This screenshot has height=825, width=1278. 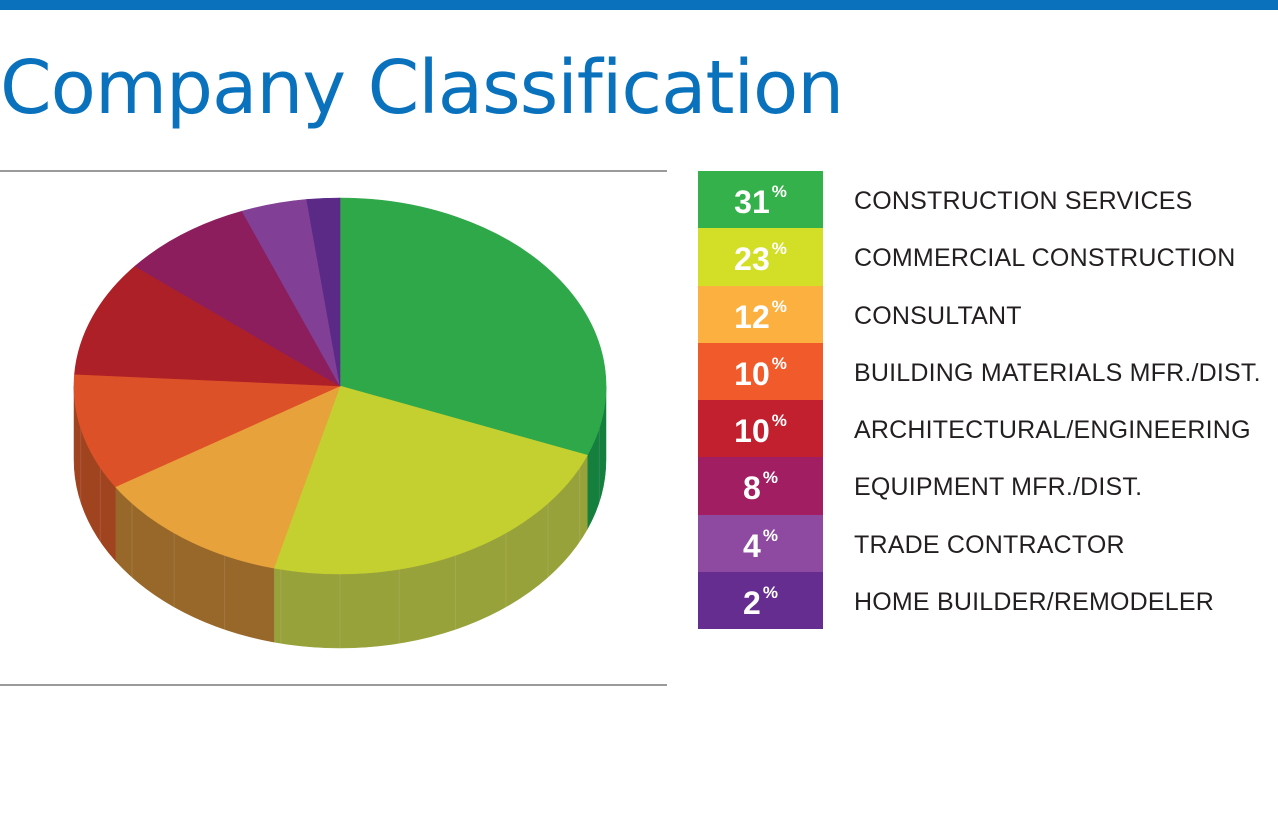 I want to click on legend-swatch: 8%, so click(x=760, y=486).